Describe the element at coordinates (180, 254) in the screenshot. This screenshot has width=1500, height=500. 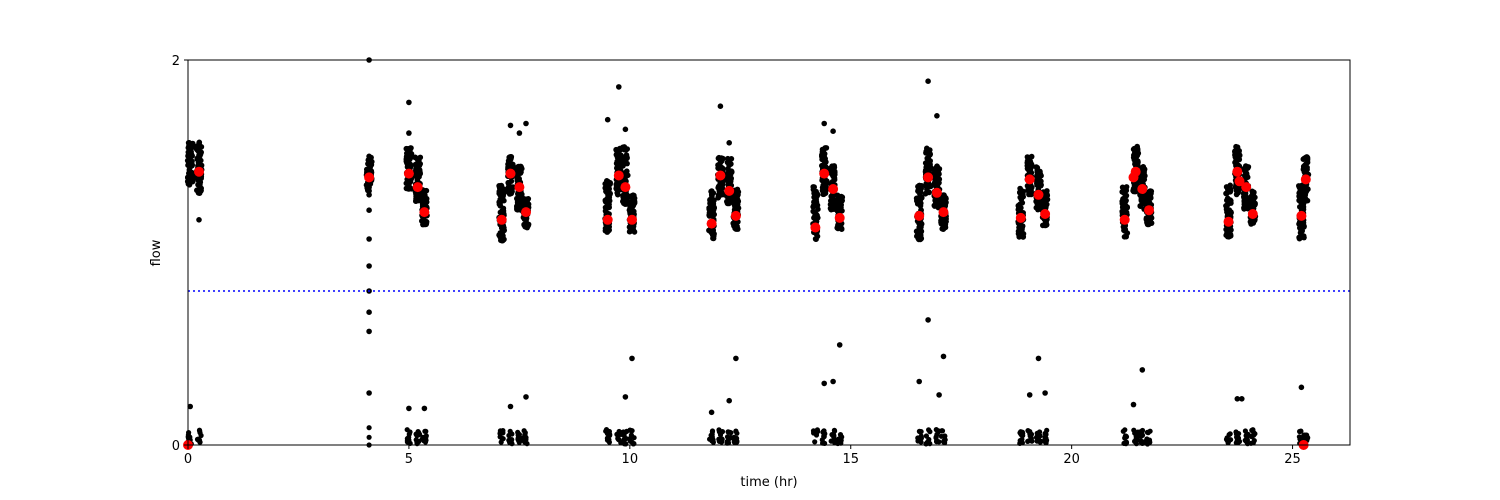
I see `y-axis-ticks: 02` at that location.